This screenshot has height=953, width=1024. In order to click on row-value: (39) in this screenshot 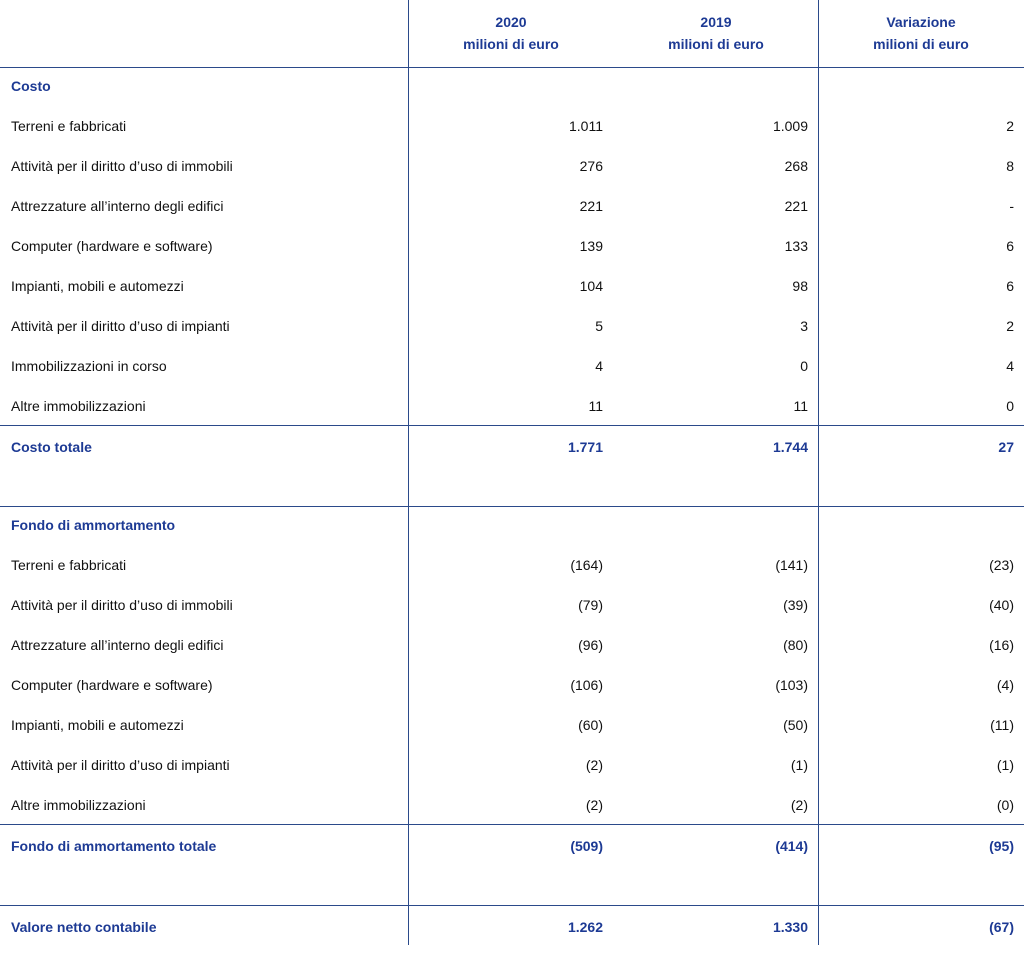, I will do `click(795, 605)`.